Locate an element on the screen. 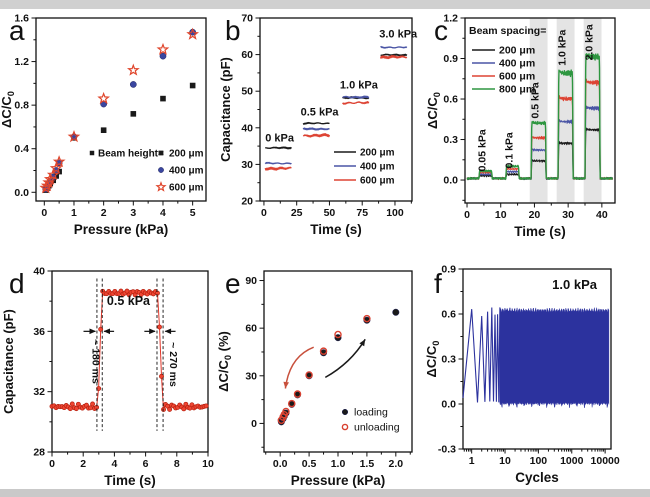  legend-title: Beam spacing= is located at coordinates (507, 31).